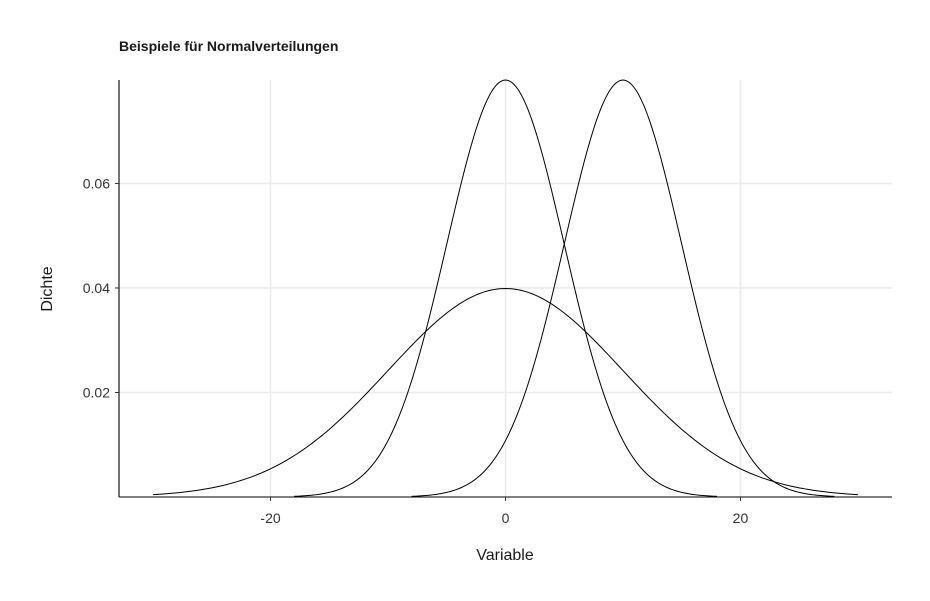 This screenshot has width=930, height=601. Describe the element at coordinates (741, 518) in the screenshot. I see `x-tick-label: 20` at that location.